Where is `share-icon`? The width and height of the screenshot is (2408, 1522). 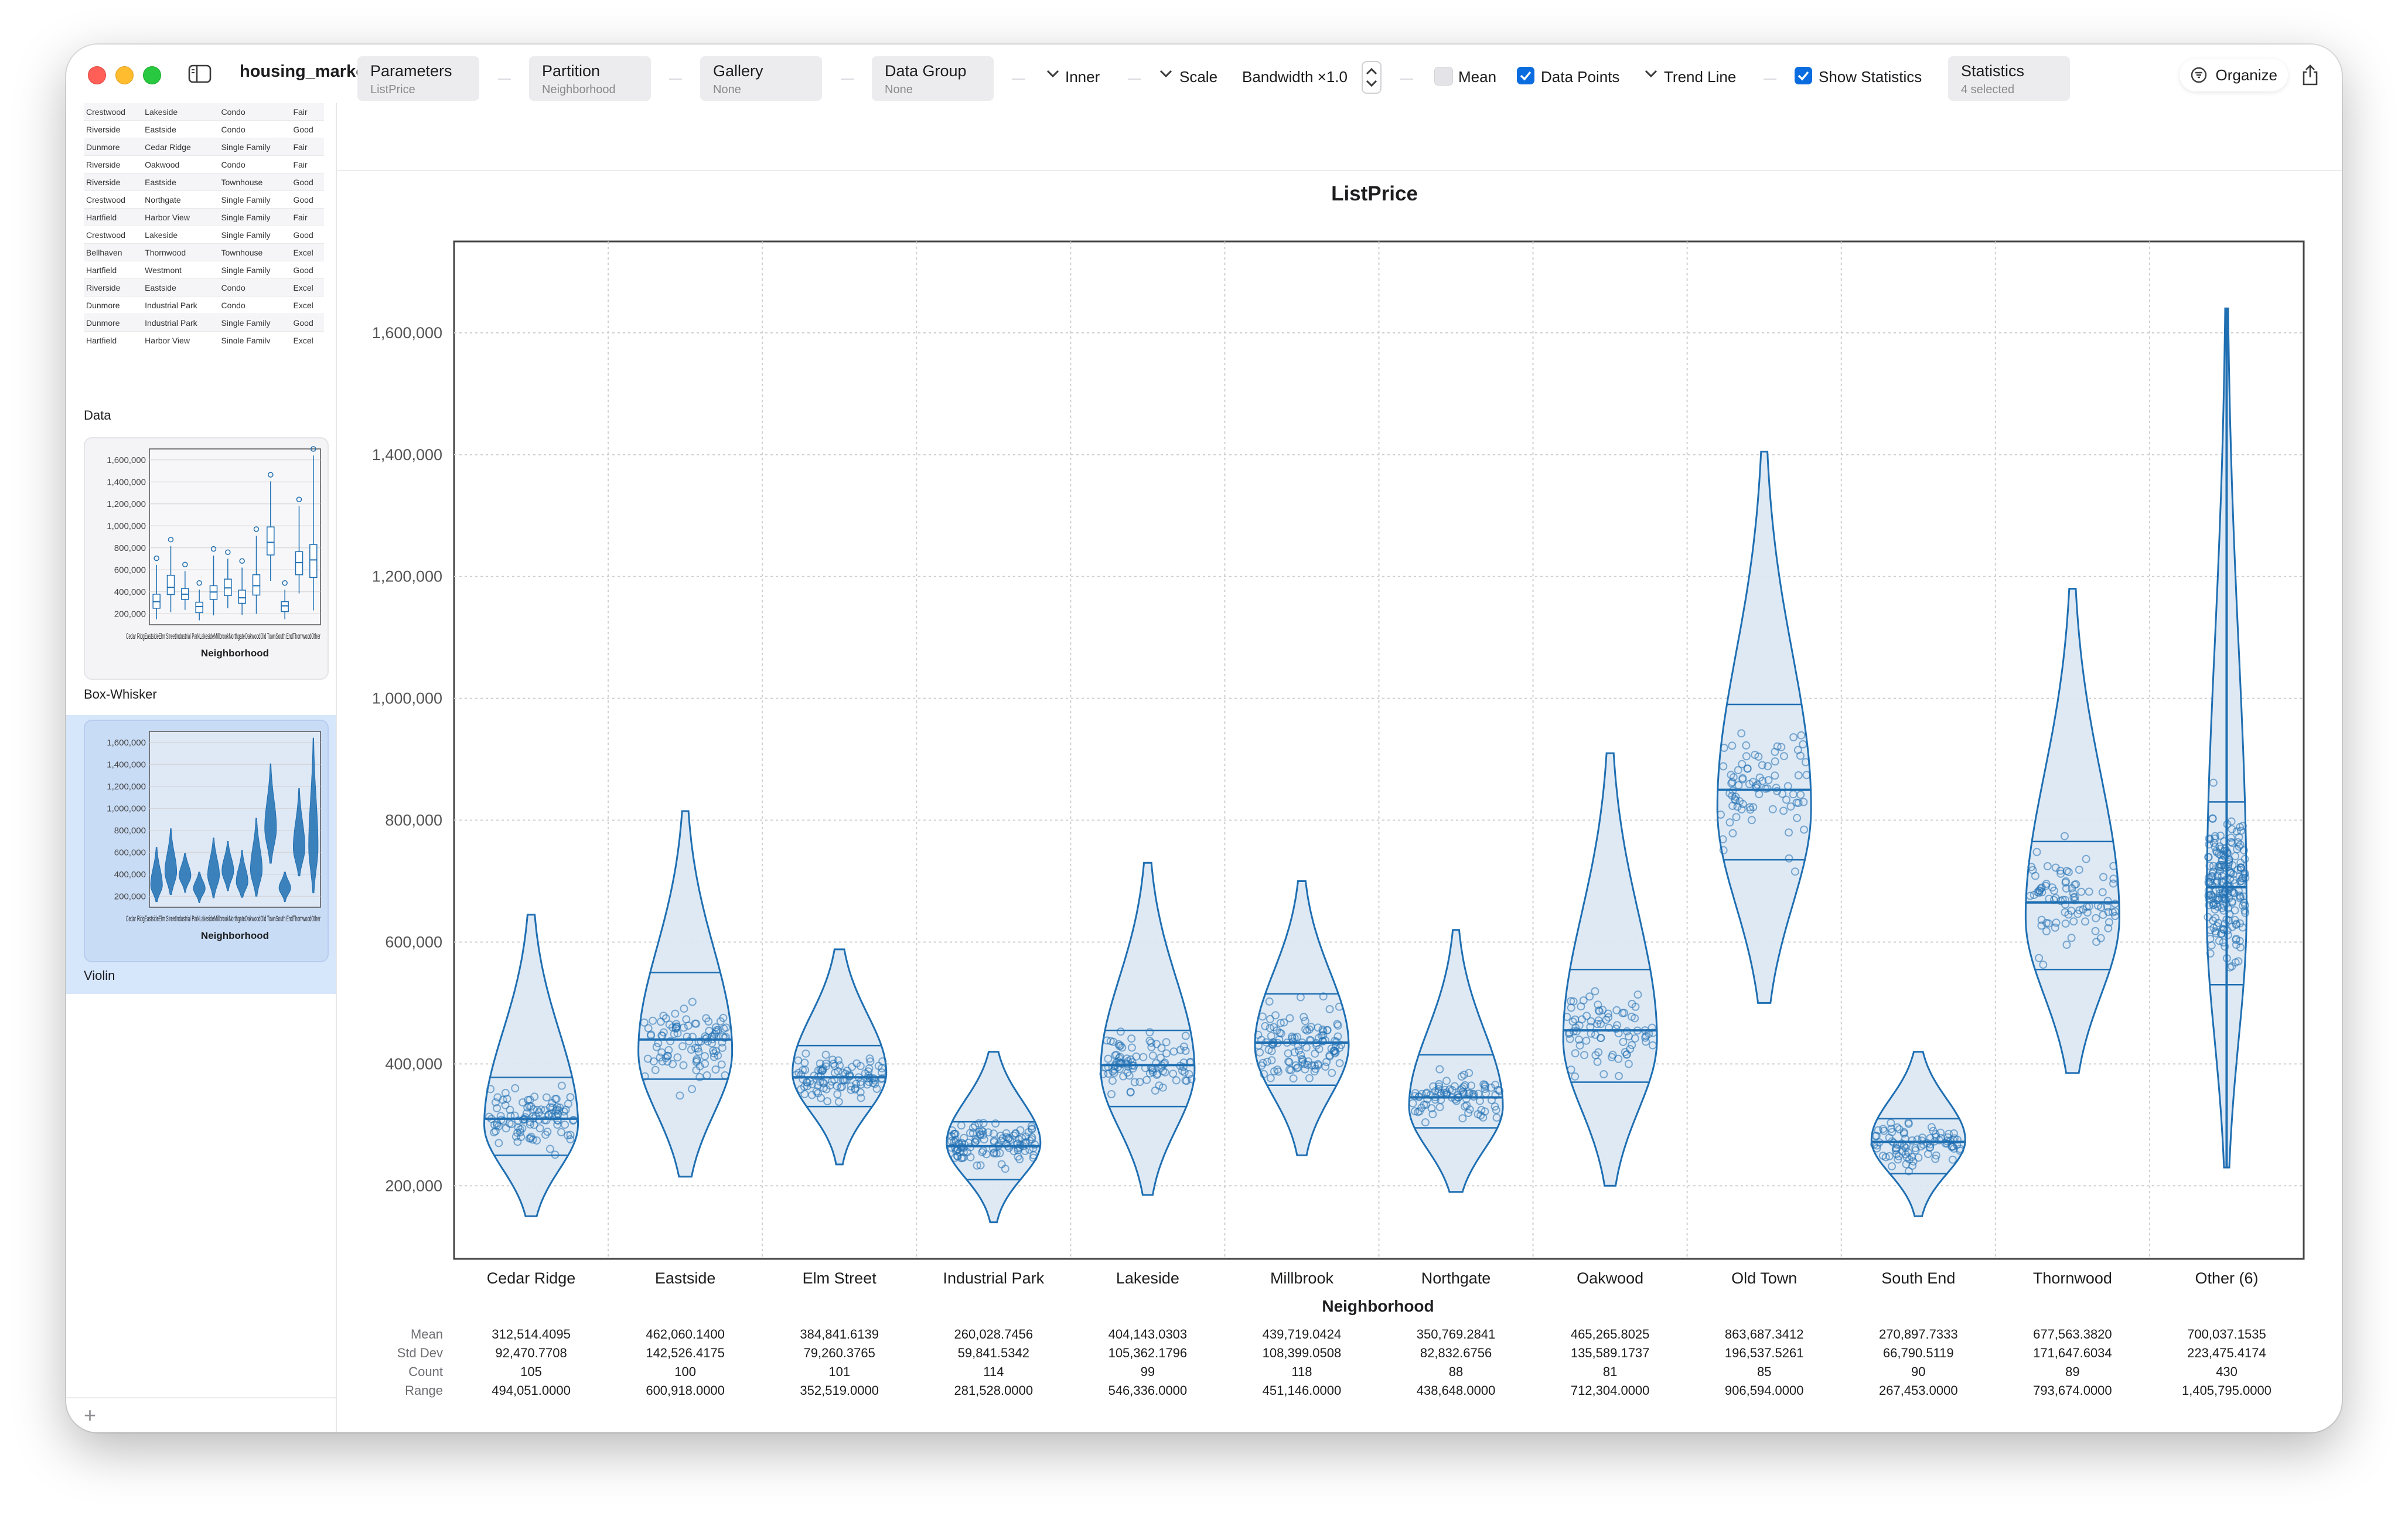 share-icon is located at coordinates (2310, 75).